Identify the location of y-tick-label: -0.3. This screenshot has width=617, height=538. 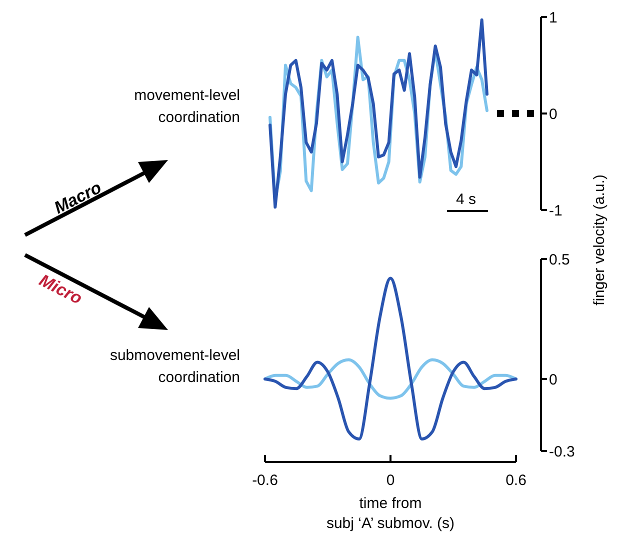
(562, 451).